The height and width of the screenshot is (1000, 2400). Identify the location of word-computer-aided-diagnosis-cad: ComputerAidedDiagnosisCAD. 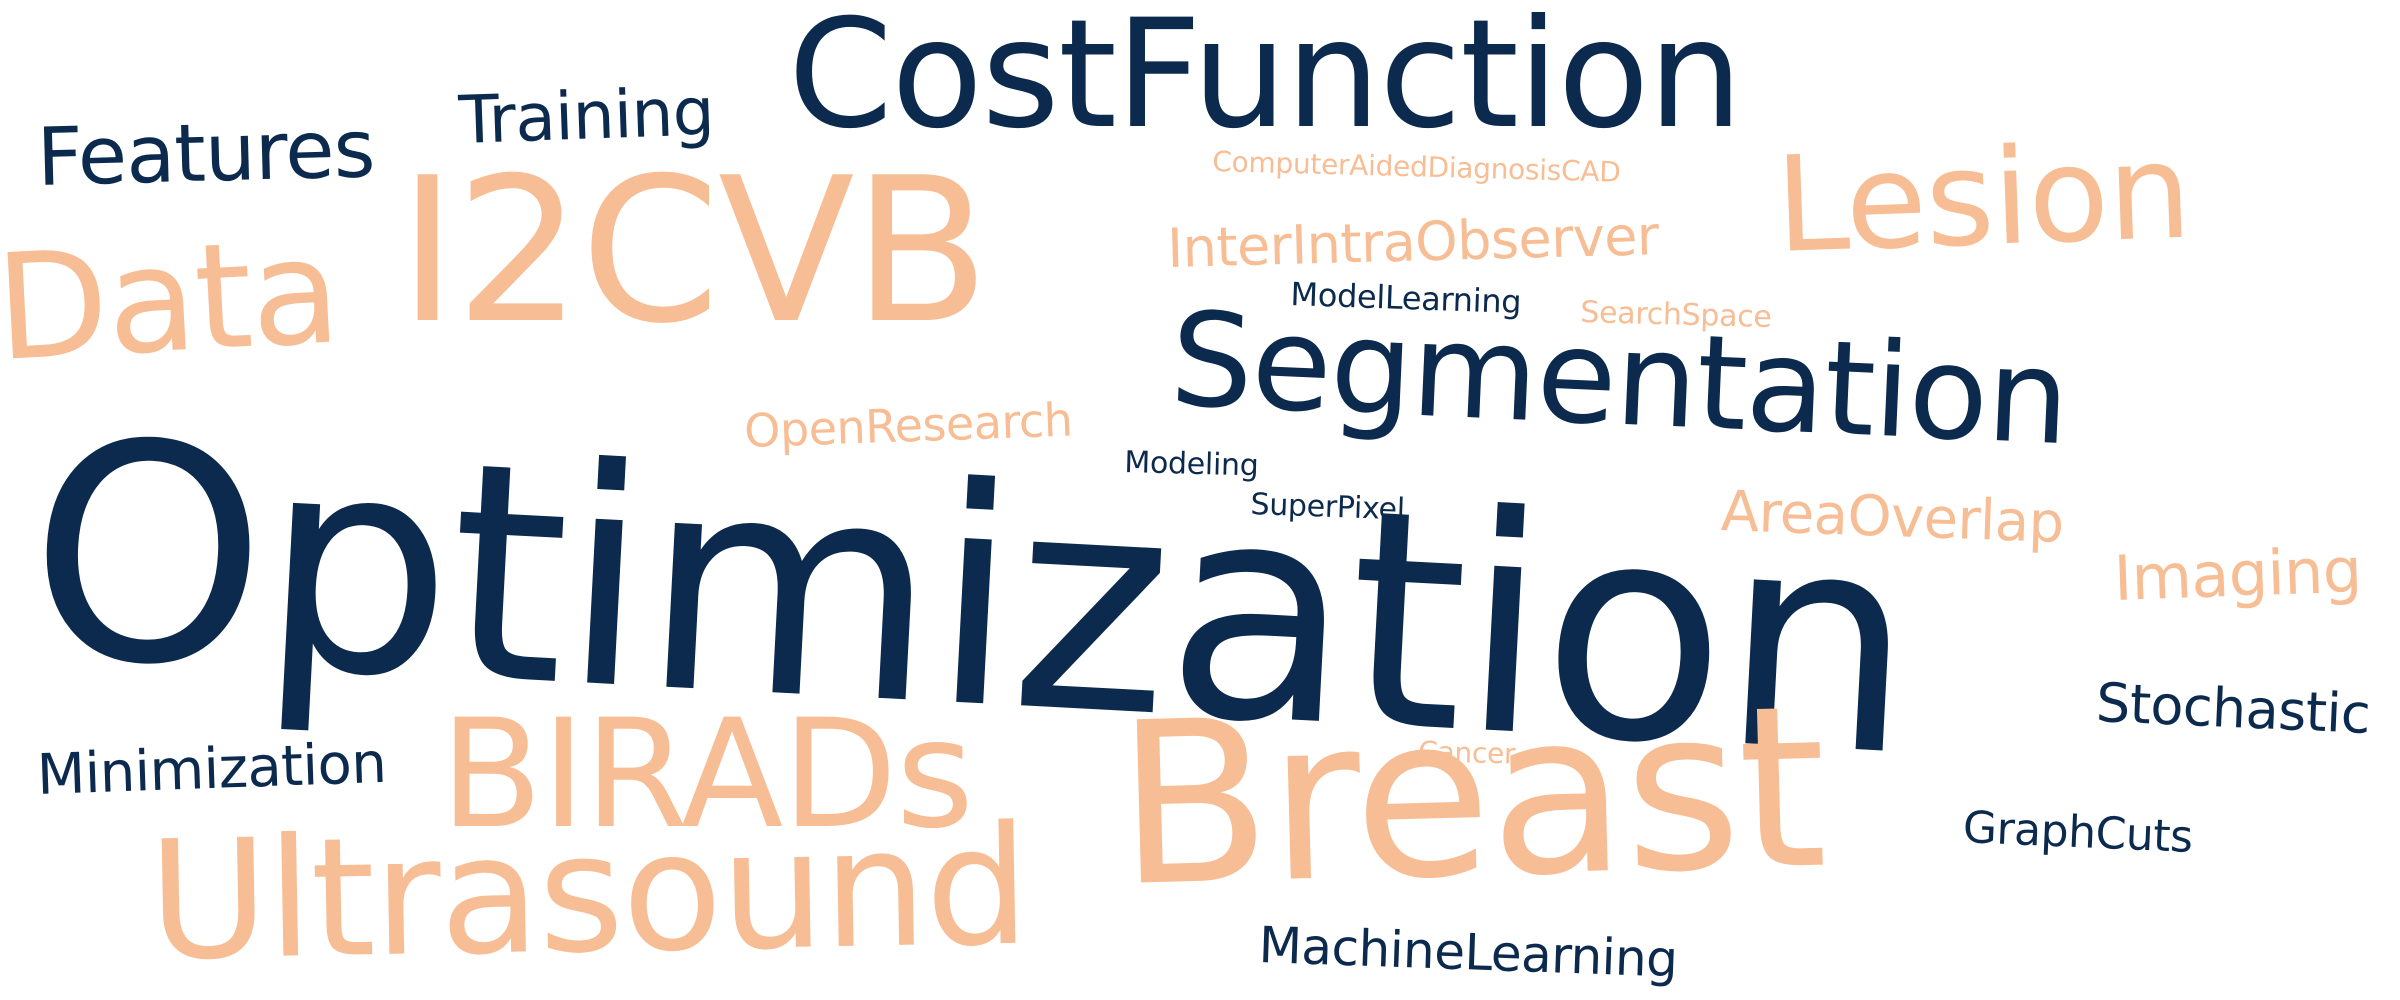
(1416, 167).